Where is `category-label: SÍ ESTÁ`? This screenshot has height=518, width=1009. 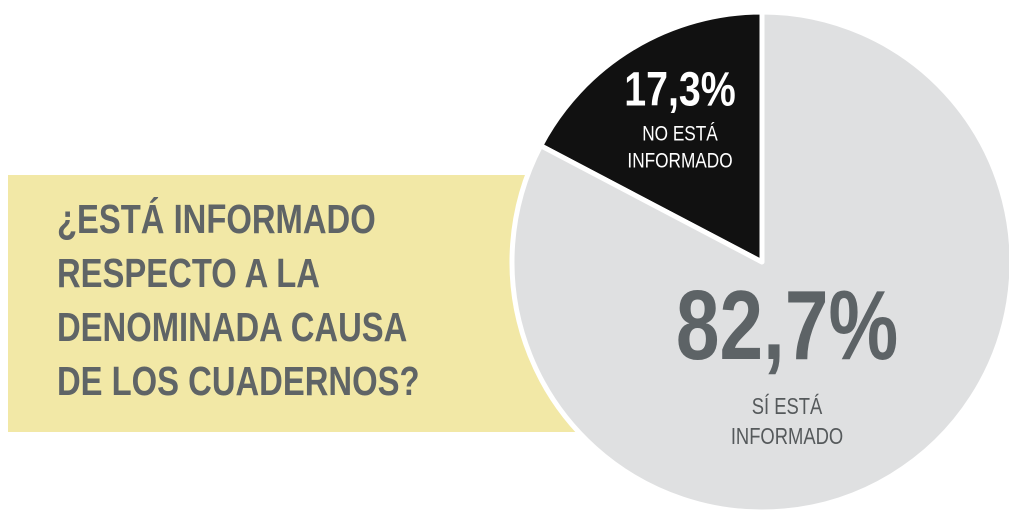
category-label: SÍ ESTÁ is located at coordinates (787, 406).